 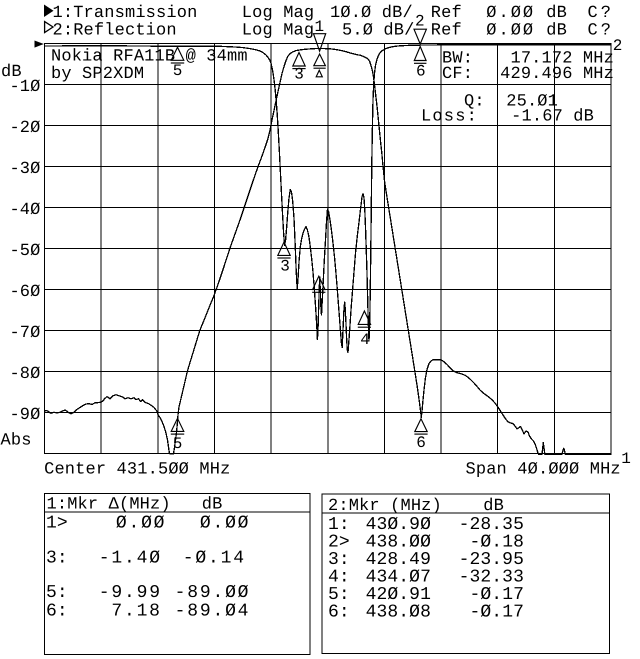 I want to click on svg-text: 43Ø.9Ø, so click(x=399, y=525).